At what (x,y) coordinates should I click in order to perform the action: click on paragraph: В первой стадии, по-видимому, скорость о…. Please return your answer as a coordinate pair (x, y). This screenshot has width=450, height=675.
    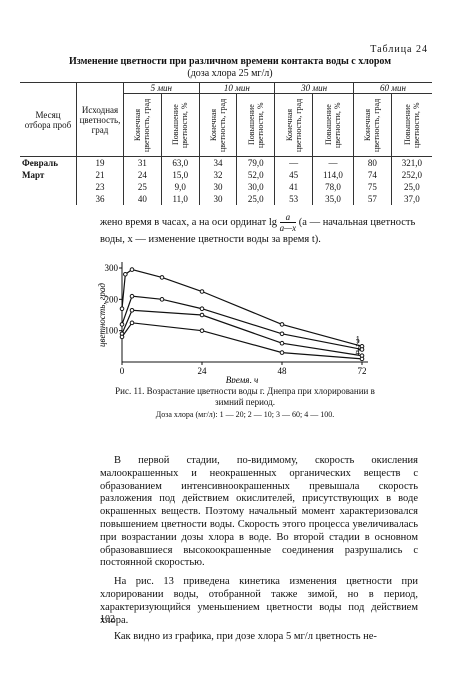
    Looking at the image, I should click on (259, 512).